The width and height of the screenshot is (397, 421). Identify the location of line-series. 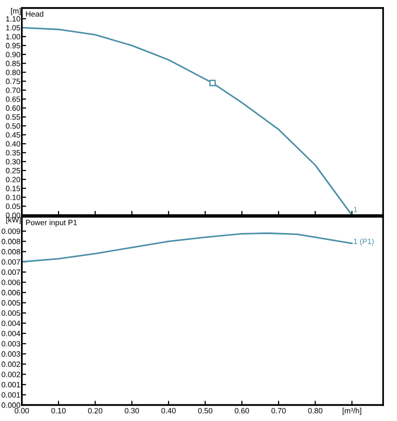
(187, 247).